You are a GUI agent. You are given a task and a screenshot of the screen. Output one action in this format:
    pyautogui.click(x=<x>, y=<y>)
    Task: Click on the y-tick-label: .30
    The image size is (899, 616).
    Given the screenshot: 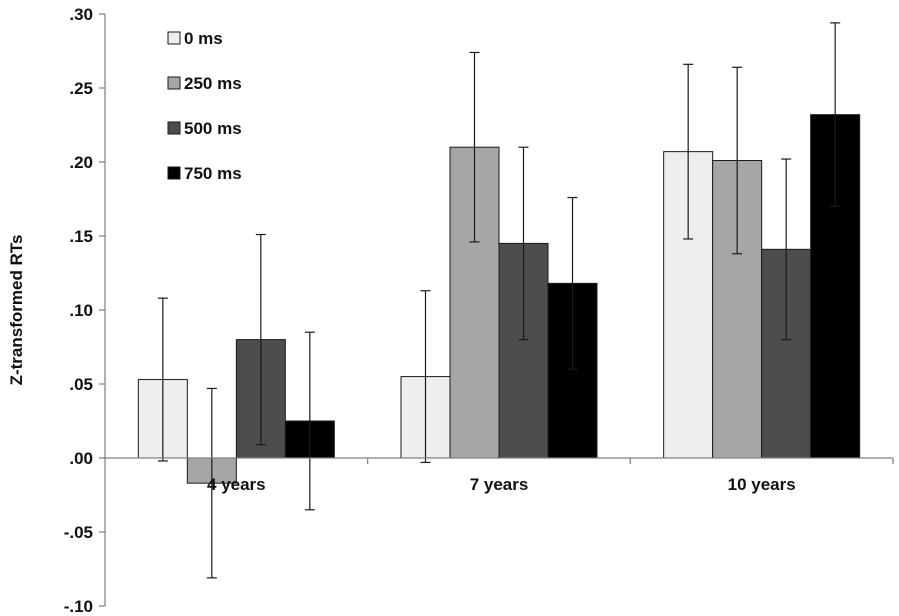 What is the action you would take?
    pyautogui.click(x=81, y=14)
    